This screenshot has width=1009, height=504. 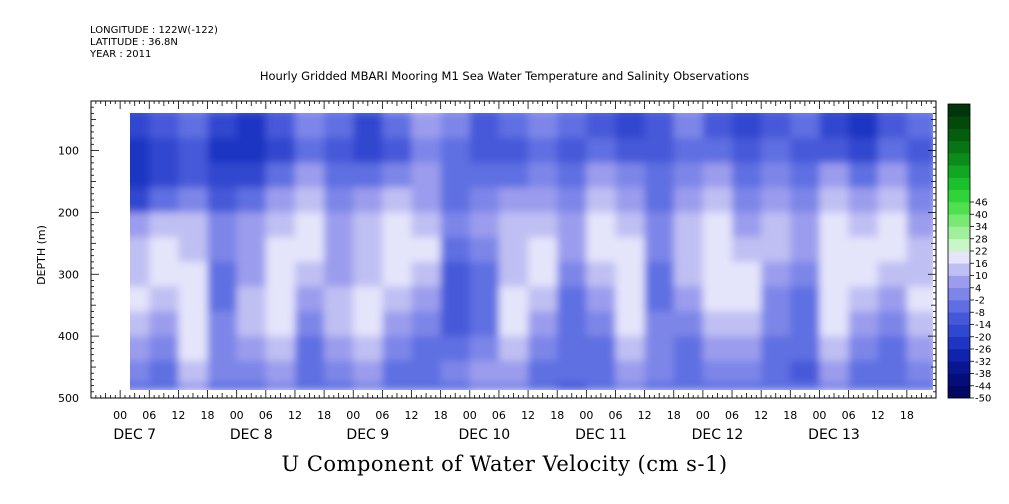 What do you see at coordinates (980, 301) in the screenshot?
I see `colorbar-label: -2` at bounding box center [980, 301].